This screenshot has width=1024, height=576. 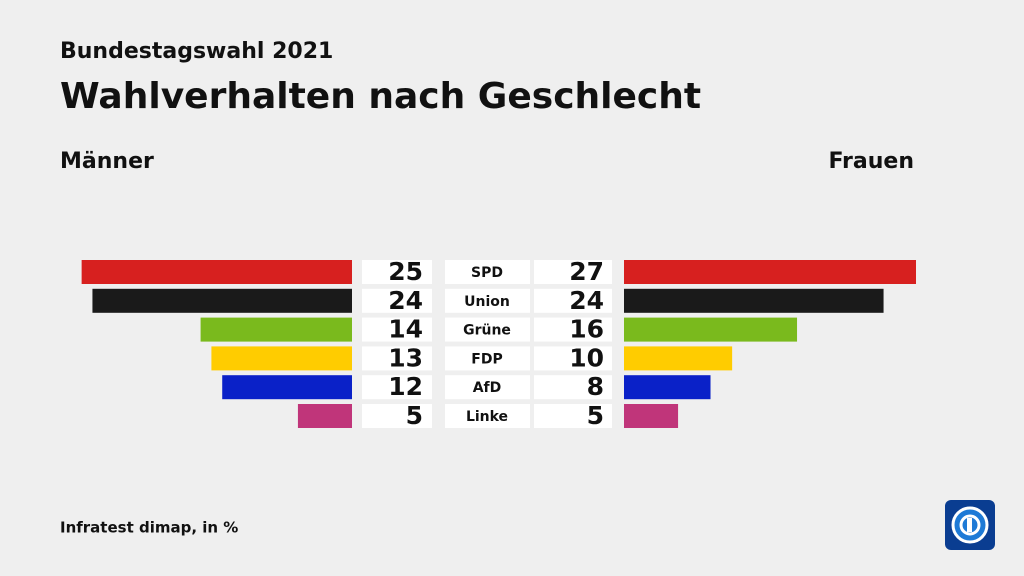 I want to click on value-label: 14, so click(x=405, y=329).